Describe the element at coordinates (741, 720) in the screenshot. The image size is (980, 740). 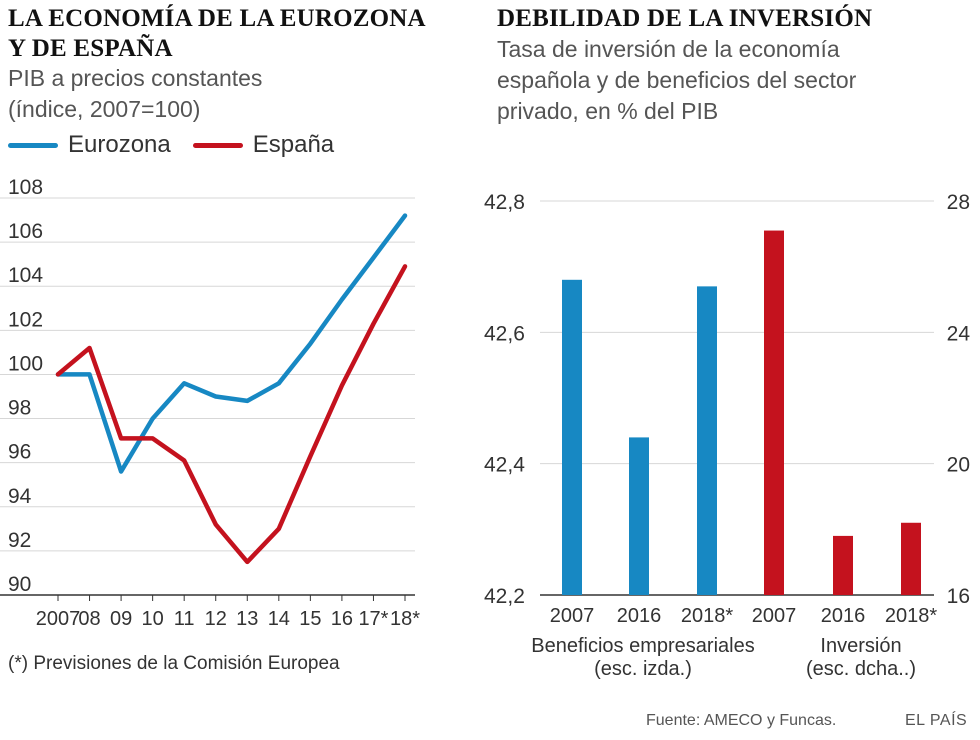
I see `source-note: Fuente: AMECO y Funcas.` at that location.